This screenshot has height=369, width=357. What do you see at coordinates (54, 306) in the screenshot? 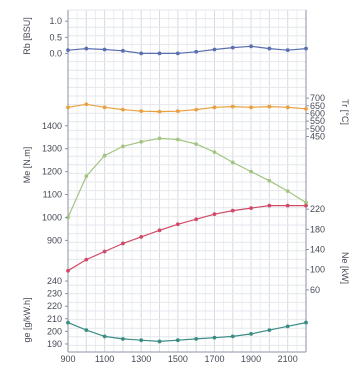
I see `y-tick-label-ge: 220` at bounding box center [54, 306].